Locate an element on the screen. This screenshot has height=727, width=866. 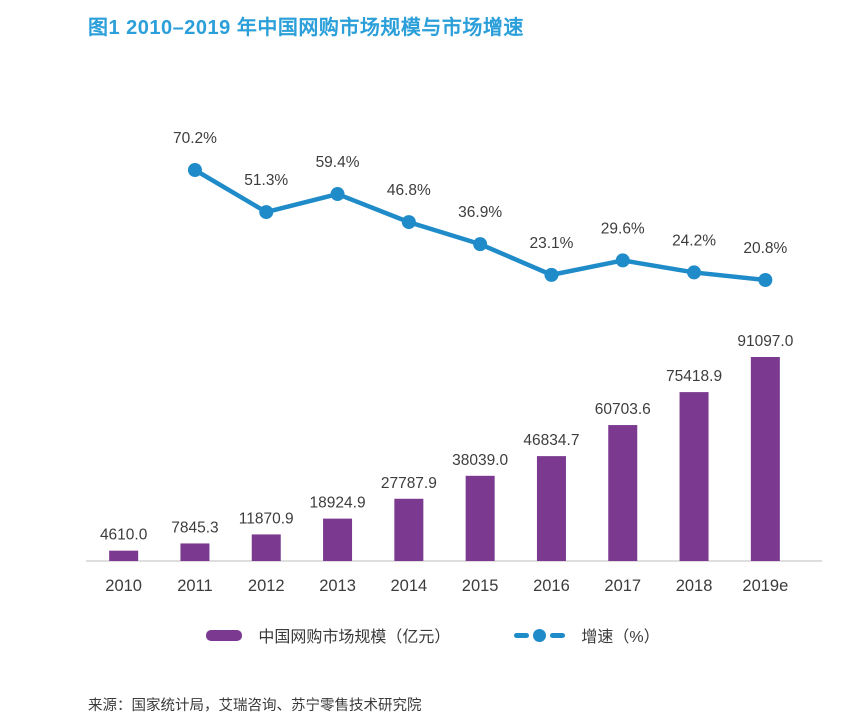
growth-dot-2012 is located at coordinates (266, 212).